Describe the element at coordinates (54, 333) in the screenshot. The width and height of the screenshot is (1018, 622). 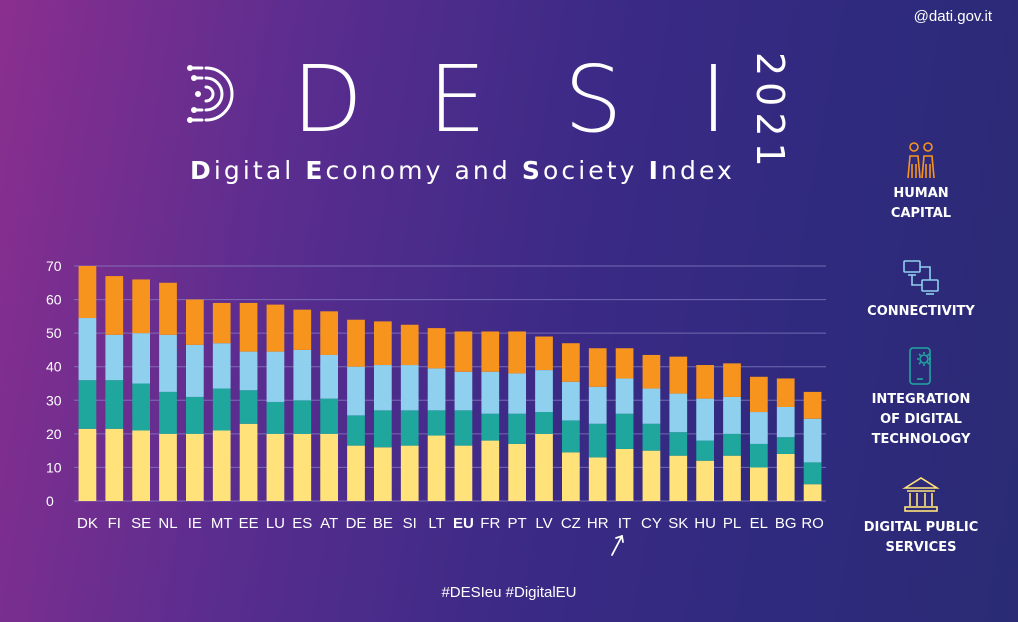
I see `y-tick-label: 50` at that location.